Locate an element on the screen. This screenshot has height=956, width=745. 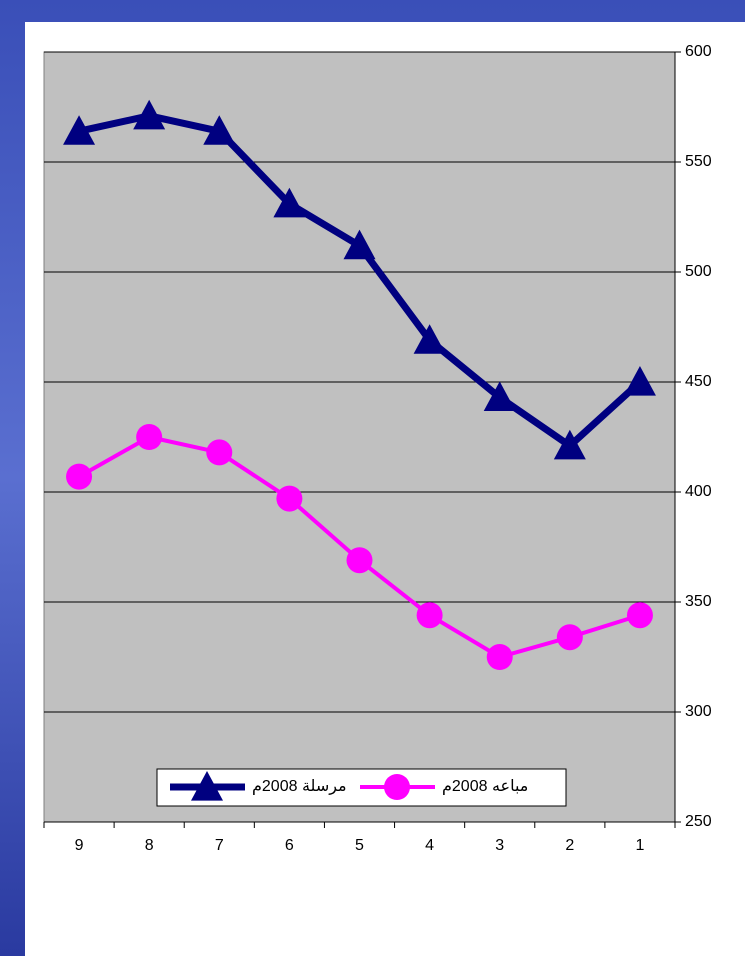
legend: مرسلة 2008م مباعه 2008م is located at coordinates (361, 787).